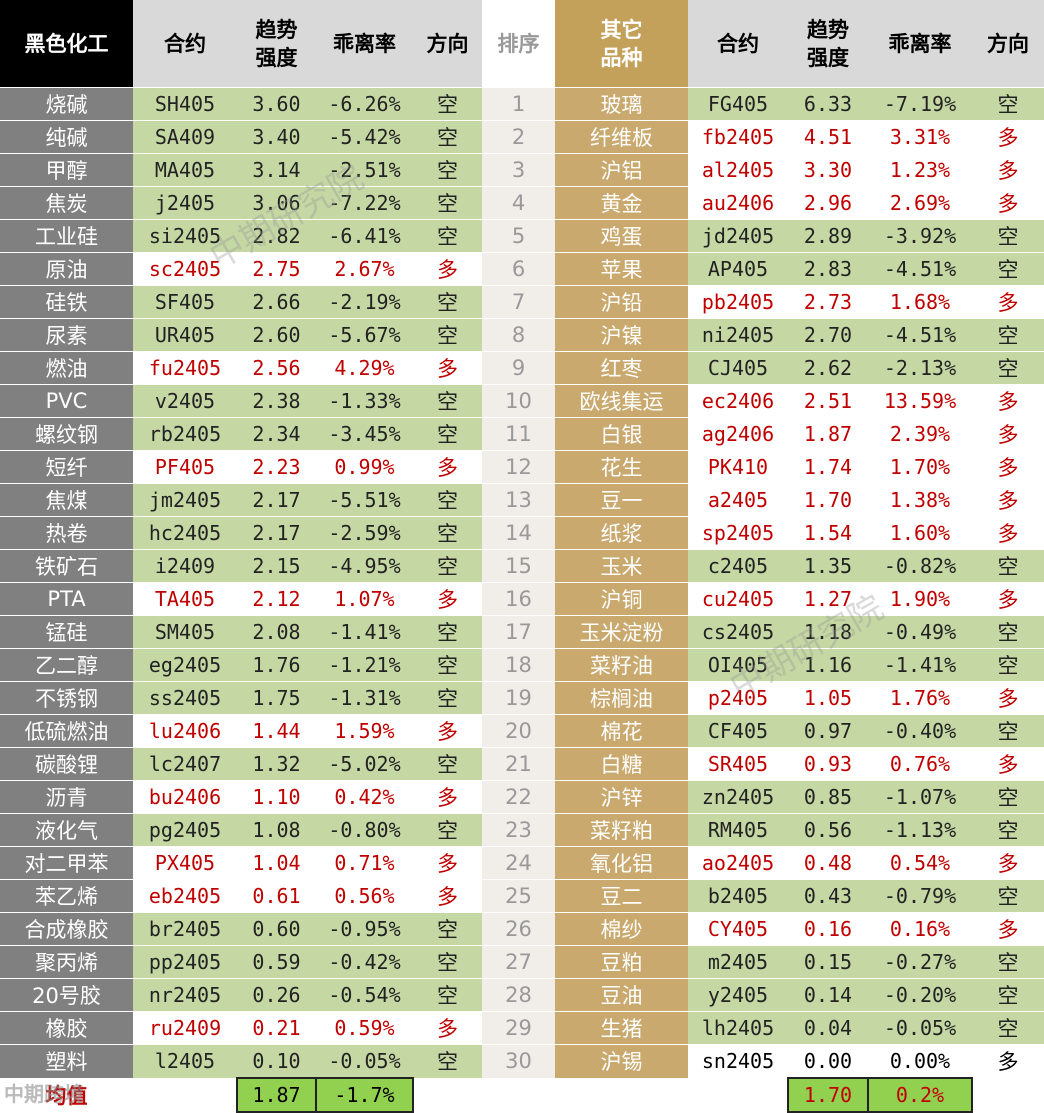  Describe the element at coordinates (276, 797) in the screenshot. I see `strength: 1.10` at that location.